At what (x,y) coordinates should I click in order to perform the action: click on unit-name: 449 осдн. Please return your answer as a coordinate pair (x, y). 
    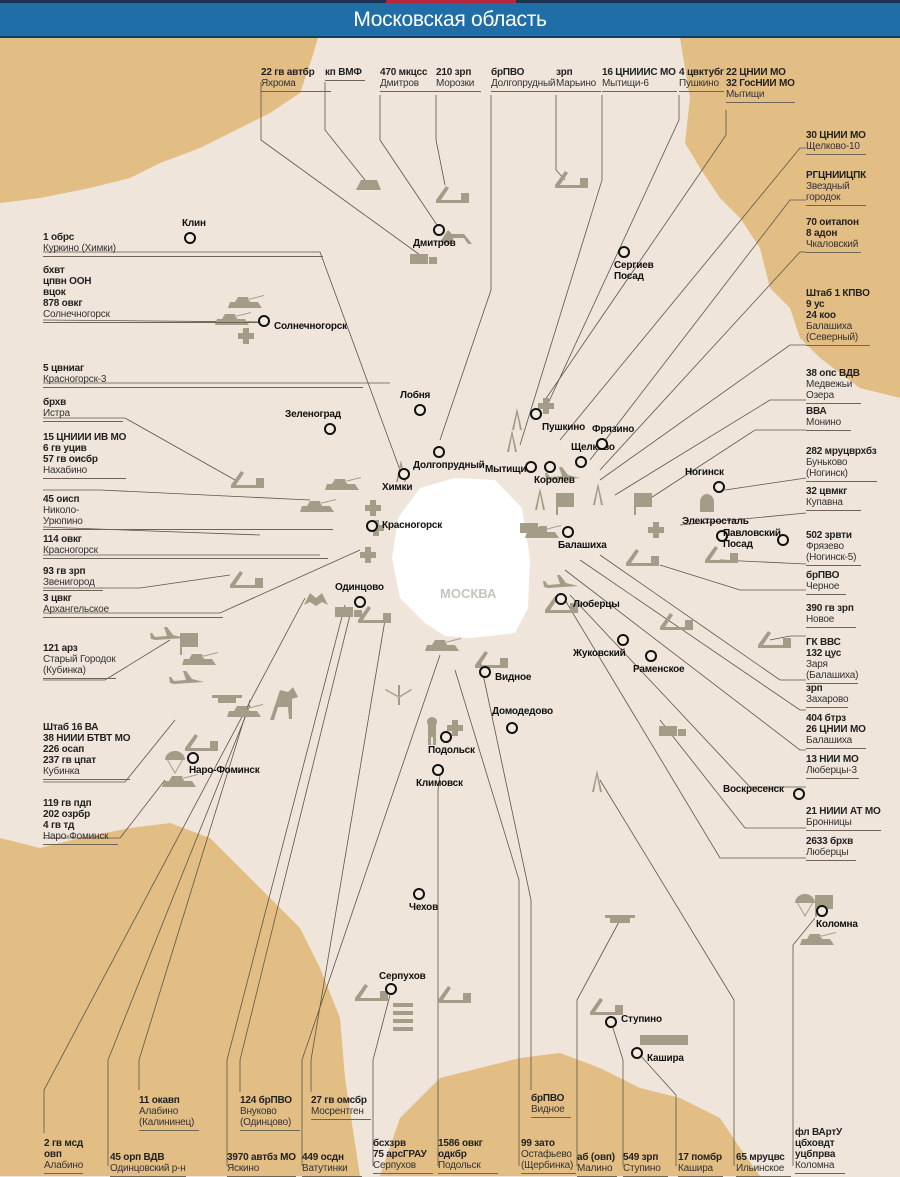
    Looking at the image, I should click on (323, 1157).